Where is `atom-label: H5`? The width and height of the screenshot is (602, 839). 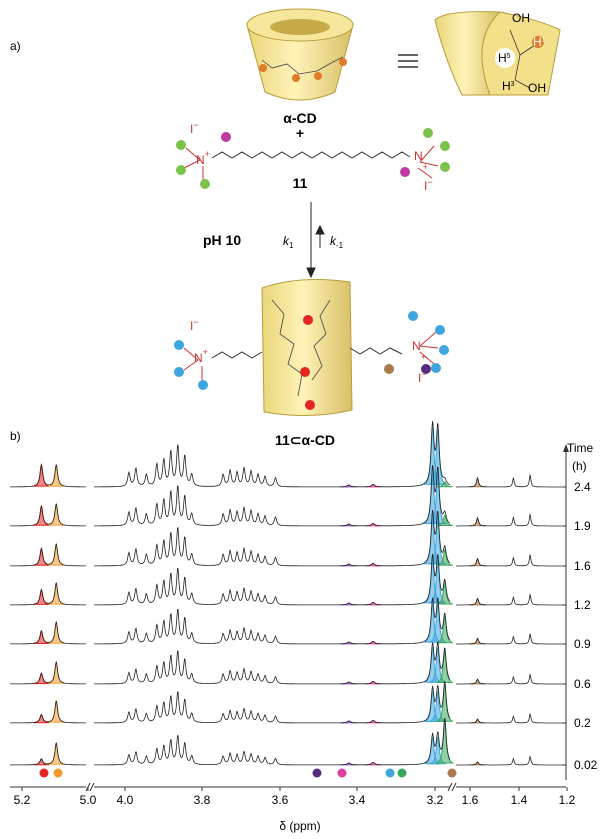
atom-label: H5 is located at coordinates (504, 58).